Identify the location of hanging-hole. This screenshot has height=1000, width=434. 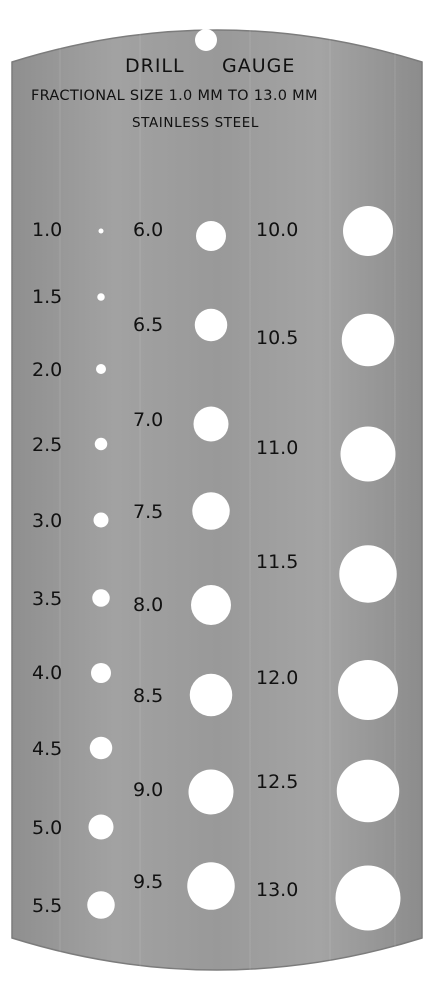
(206, 40).